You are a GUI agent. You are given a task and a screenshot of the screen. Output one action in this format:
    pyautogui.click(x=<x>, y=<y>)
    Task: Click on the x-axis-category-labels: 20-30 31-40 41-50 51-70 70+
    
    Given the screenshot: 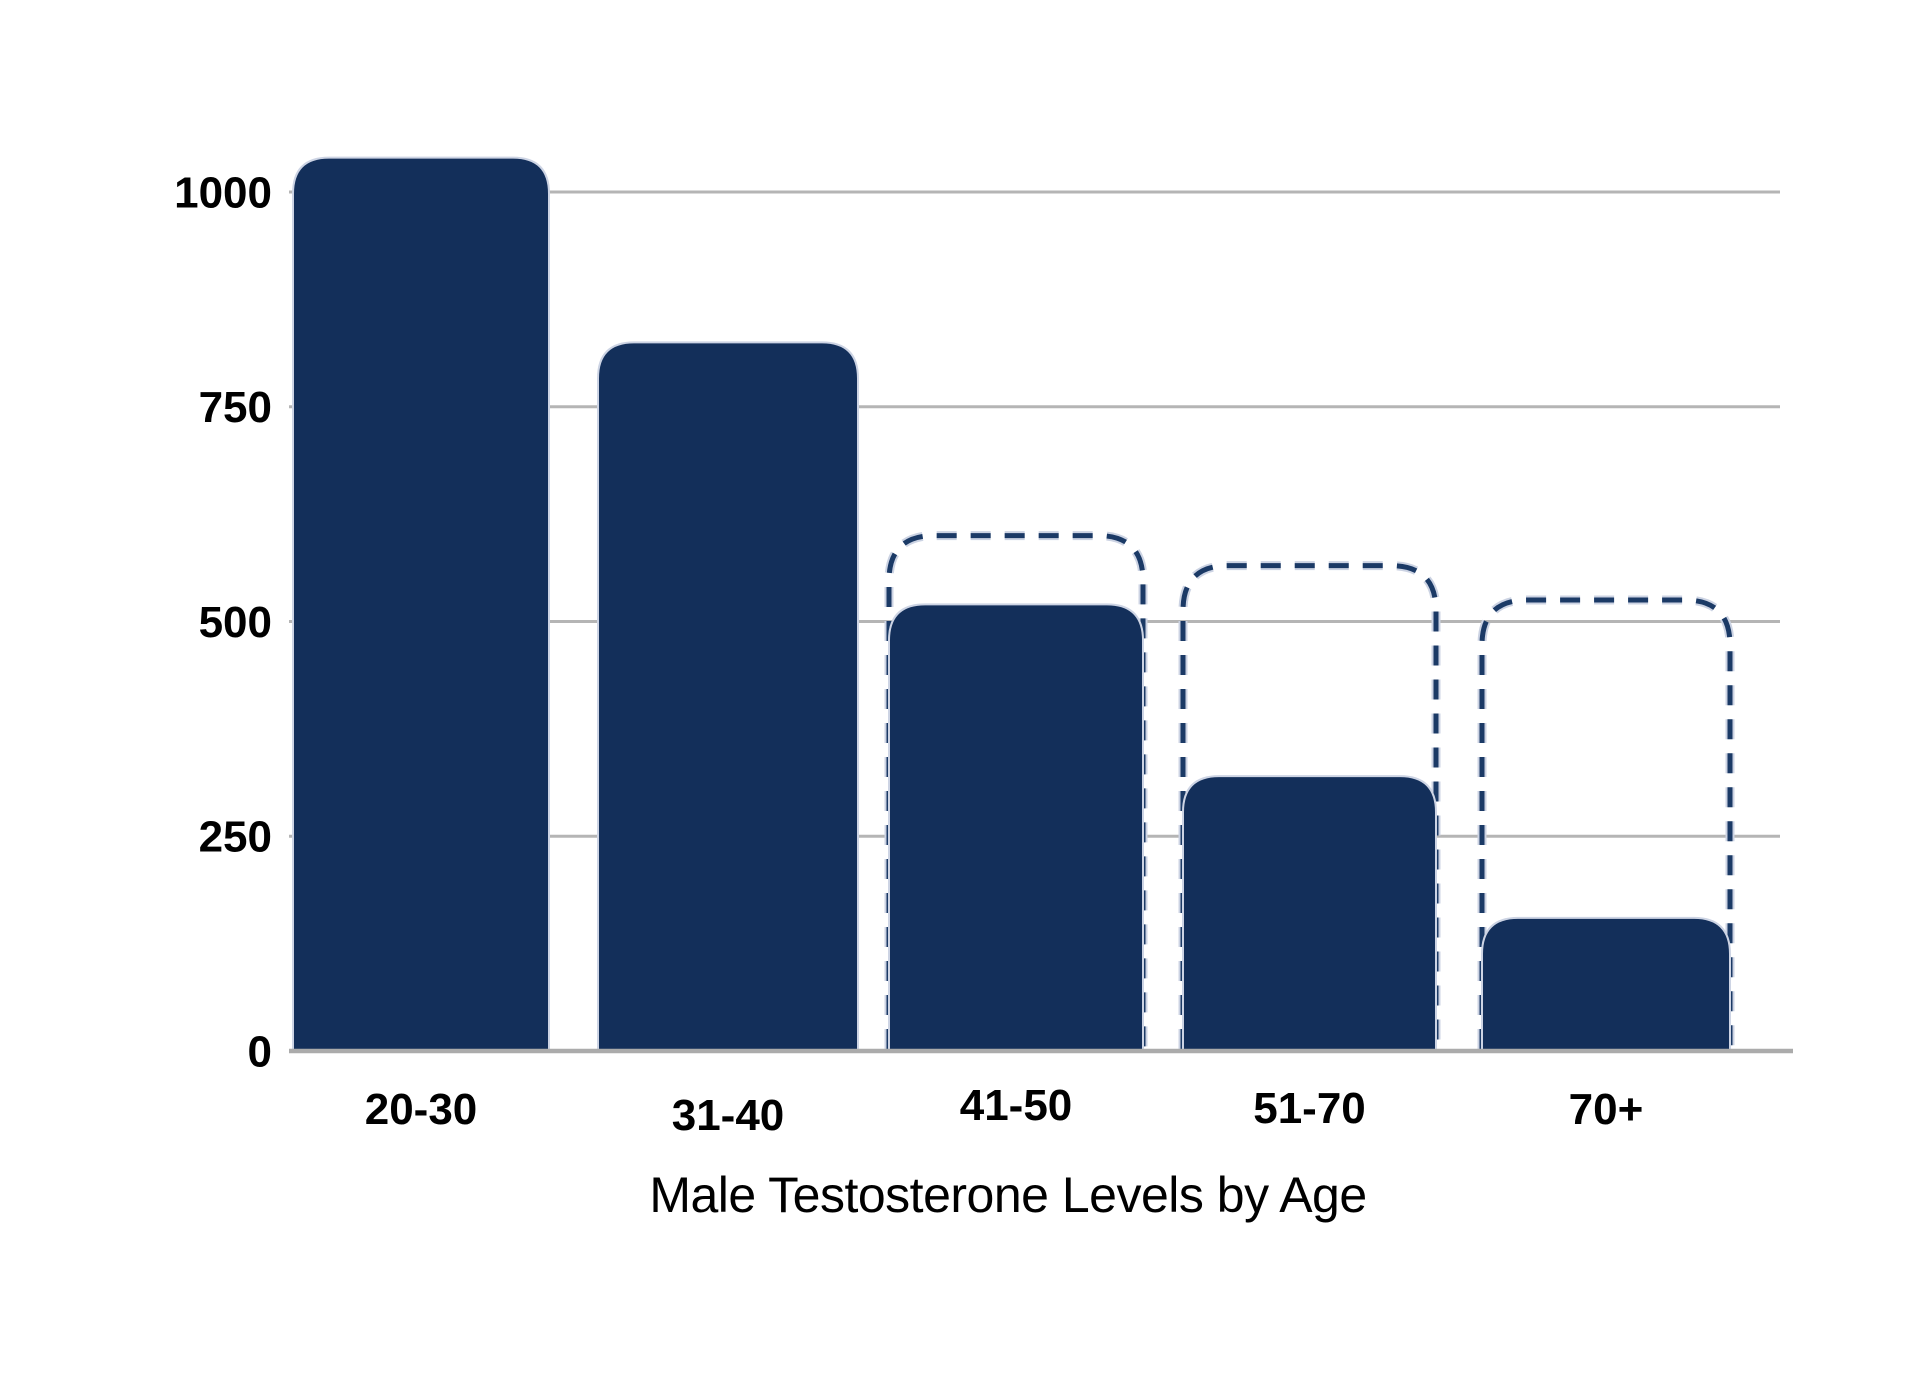 What is the action you would take?
    pyautogui.click(x=1004, y=1110)
    